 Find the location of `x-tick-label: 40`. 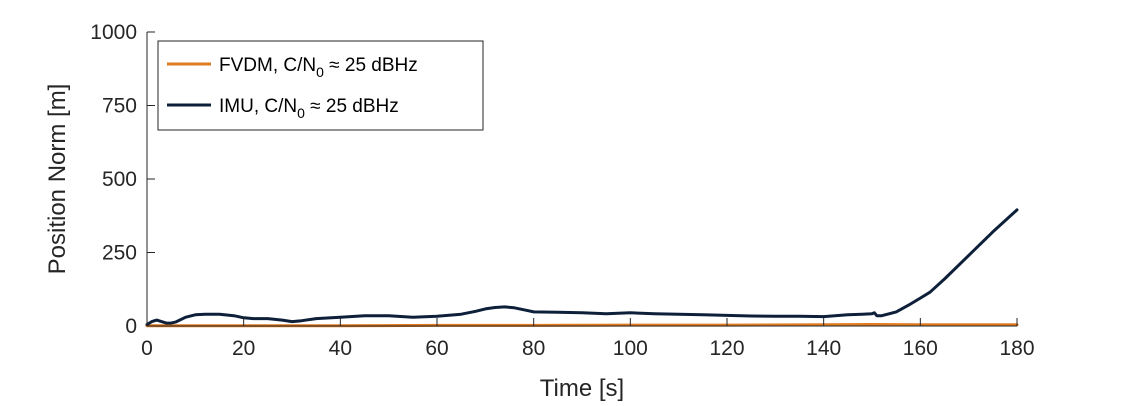

x-tick-label: 40 is located at coordinates (340, 348).